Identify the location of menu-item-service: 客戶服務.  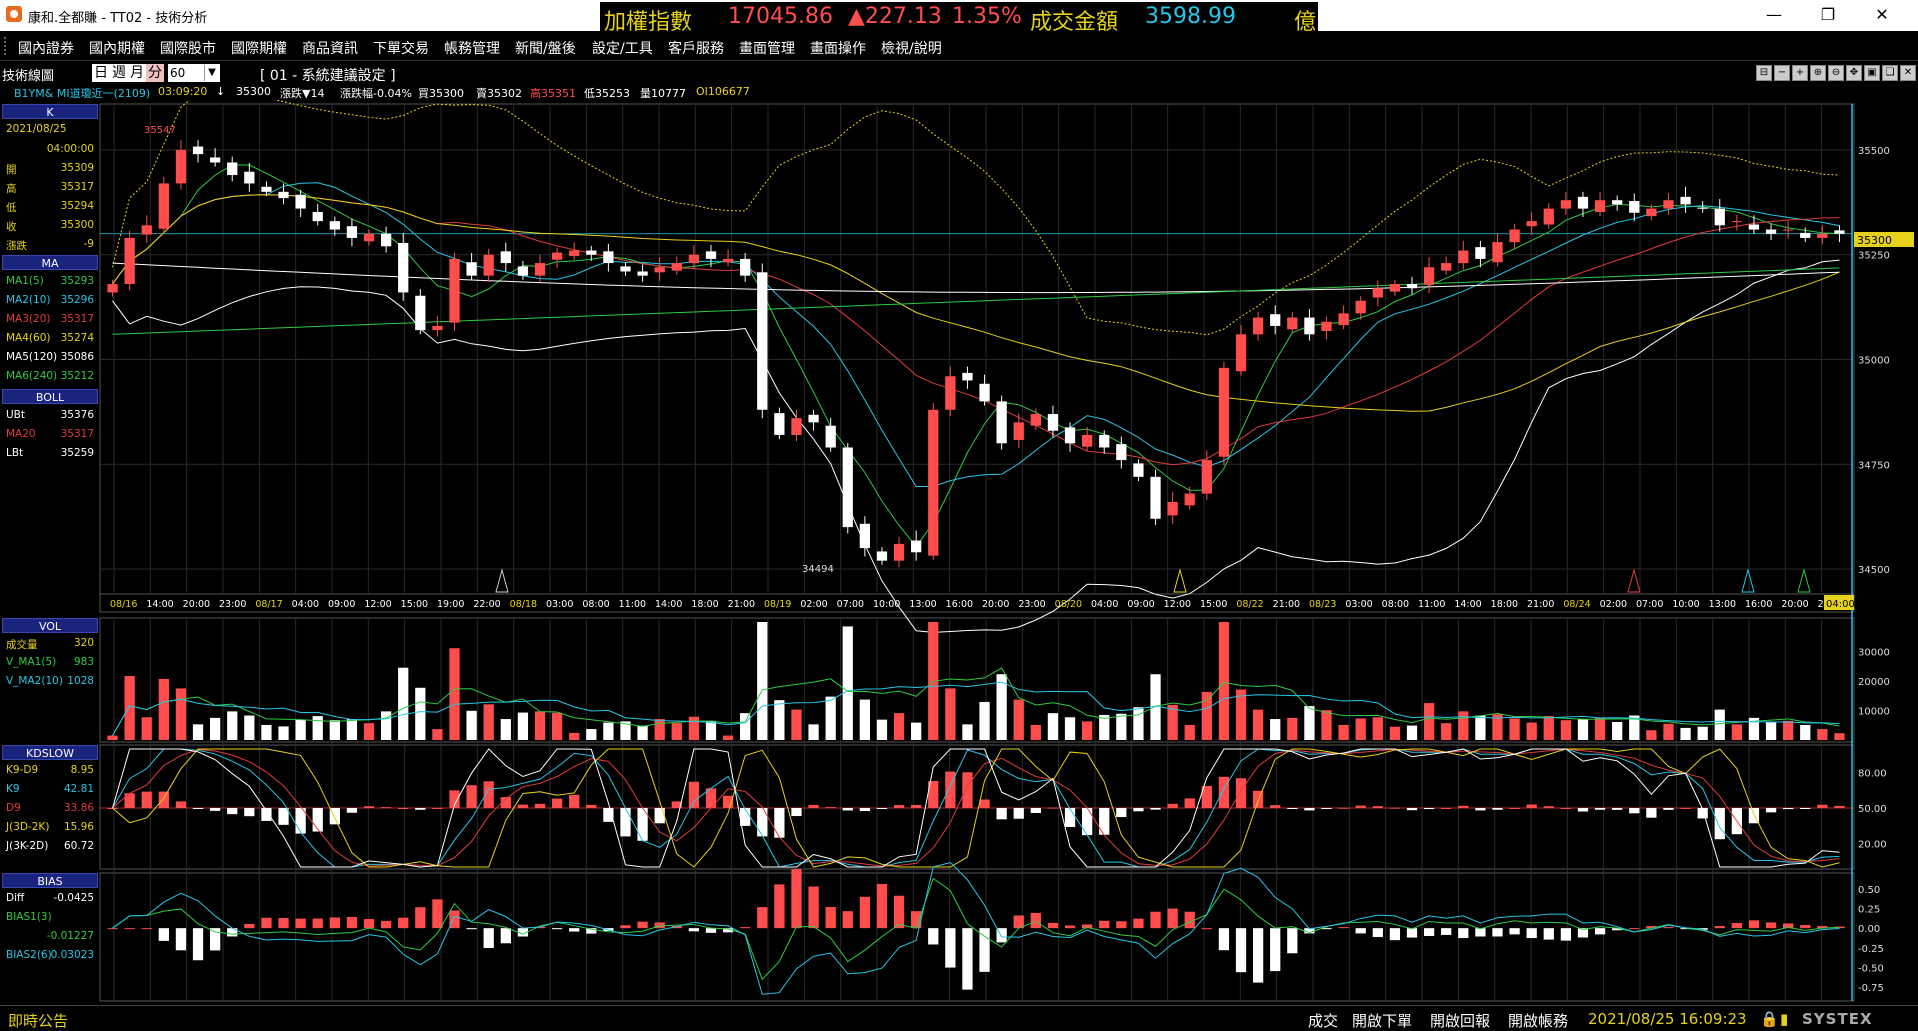
(696, 49).